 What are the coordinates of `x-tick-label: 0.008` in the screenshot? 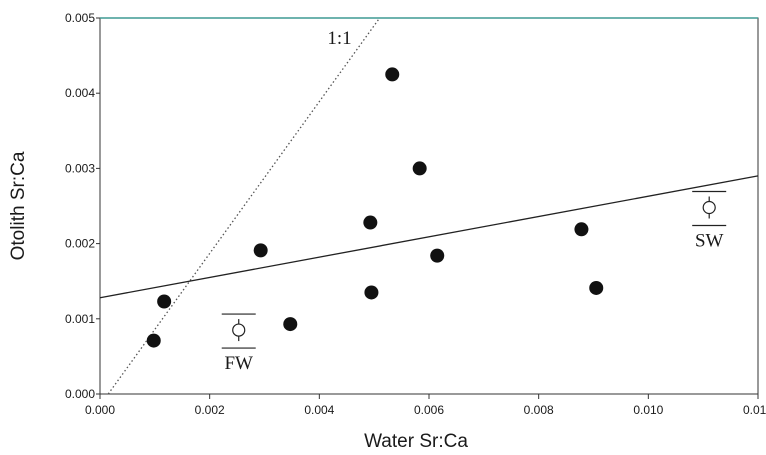 It's located at (539, 410).